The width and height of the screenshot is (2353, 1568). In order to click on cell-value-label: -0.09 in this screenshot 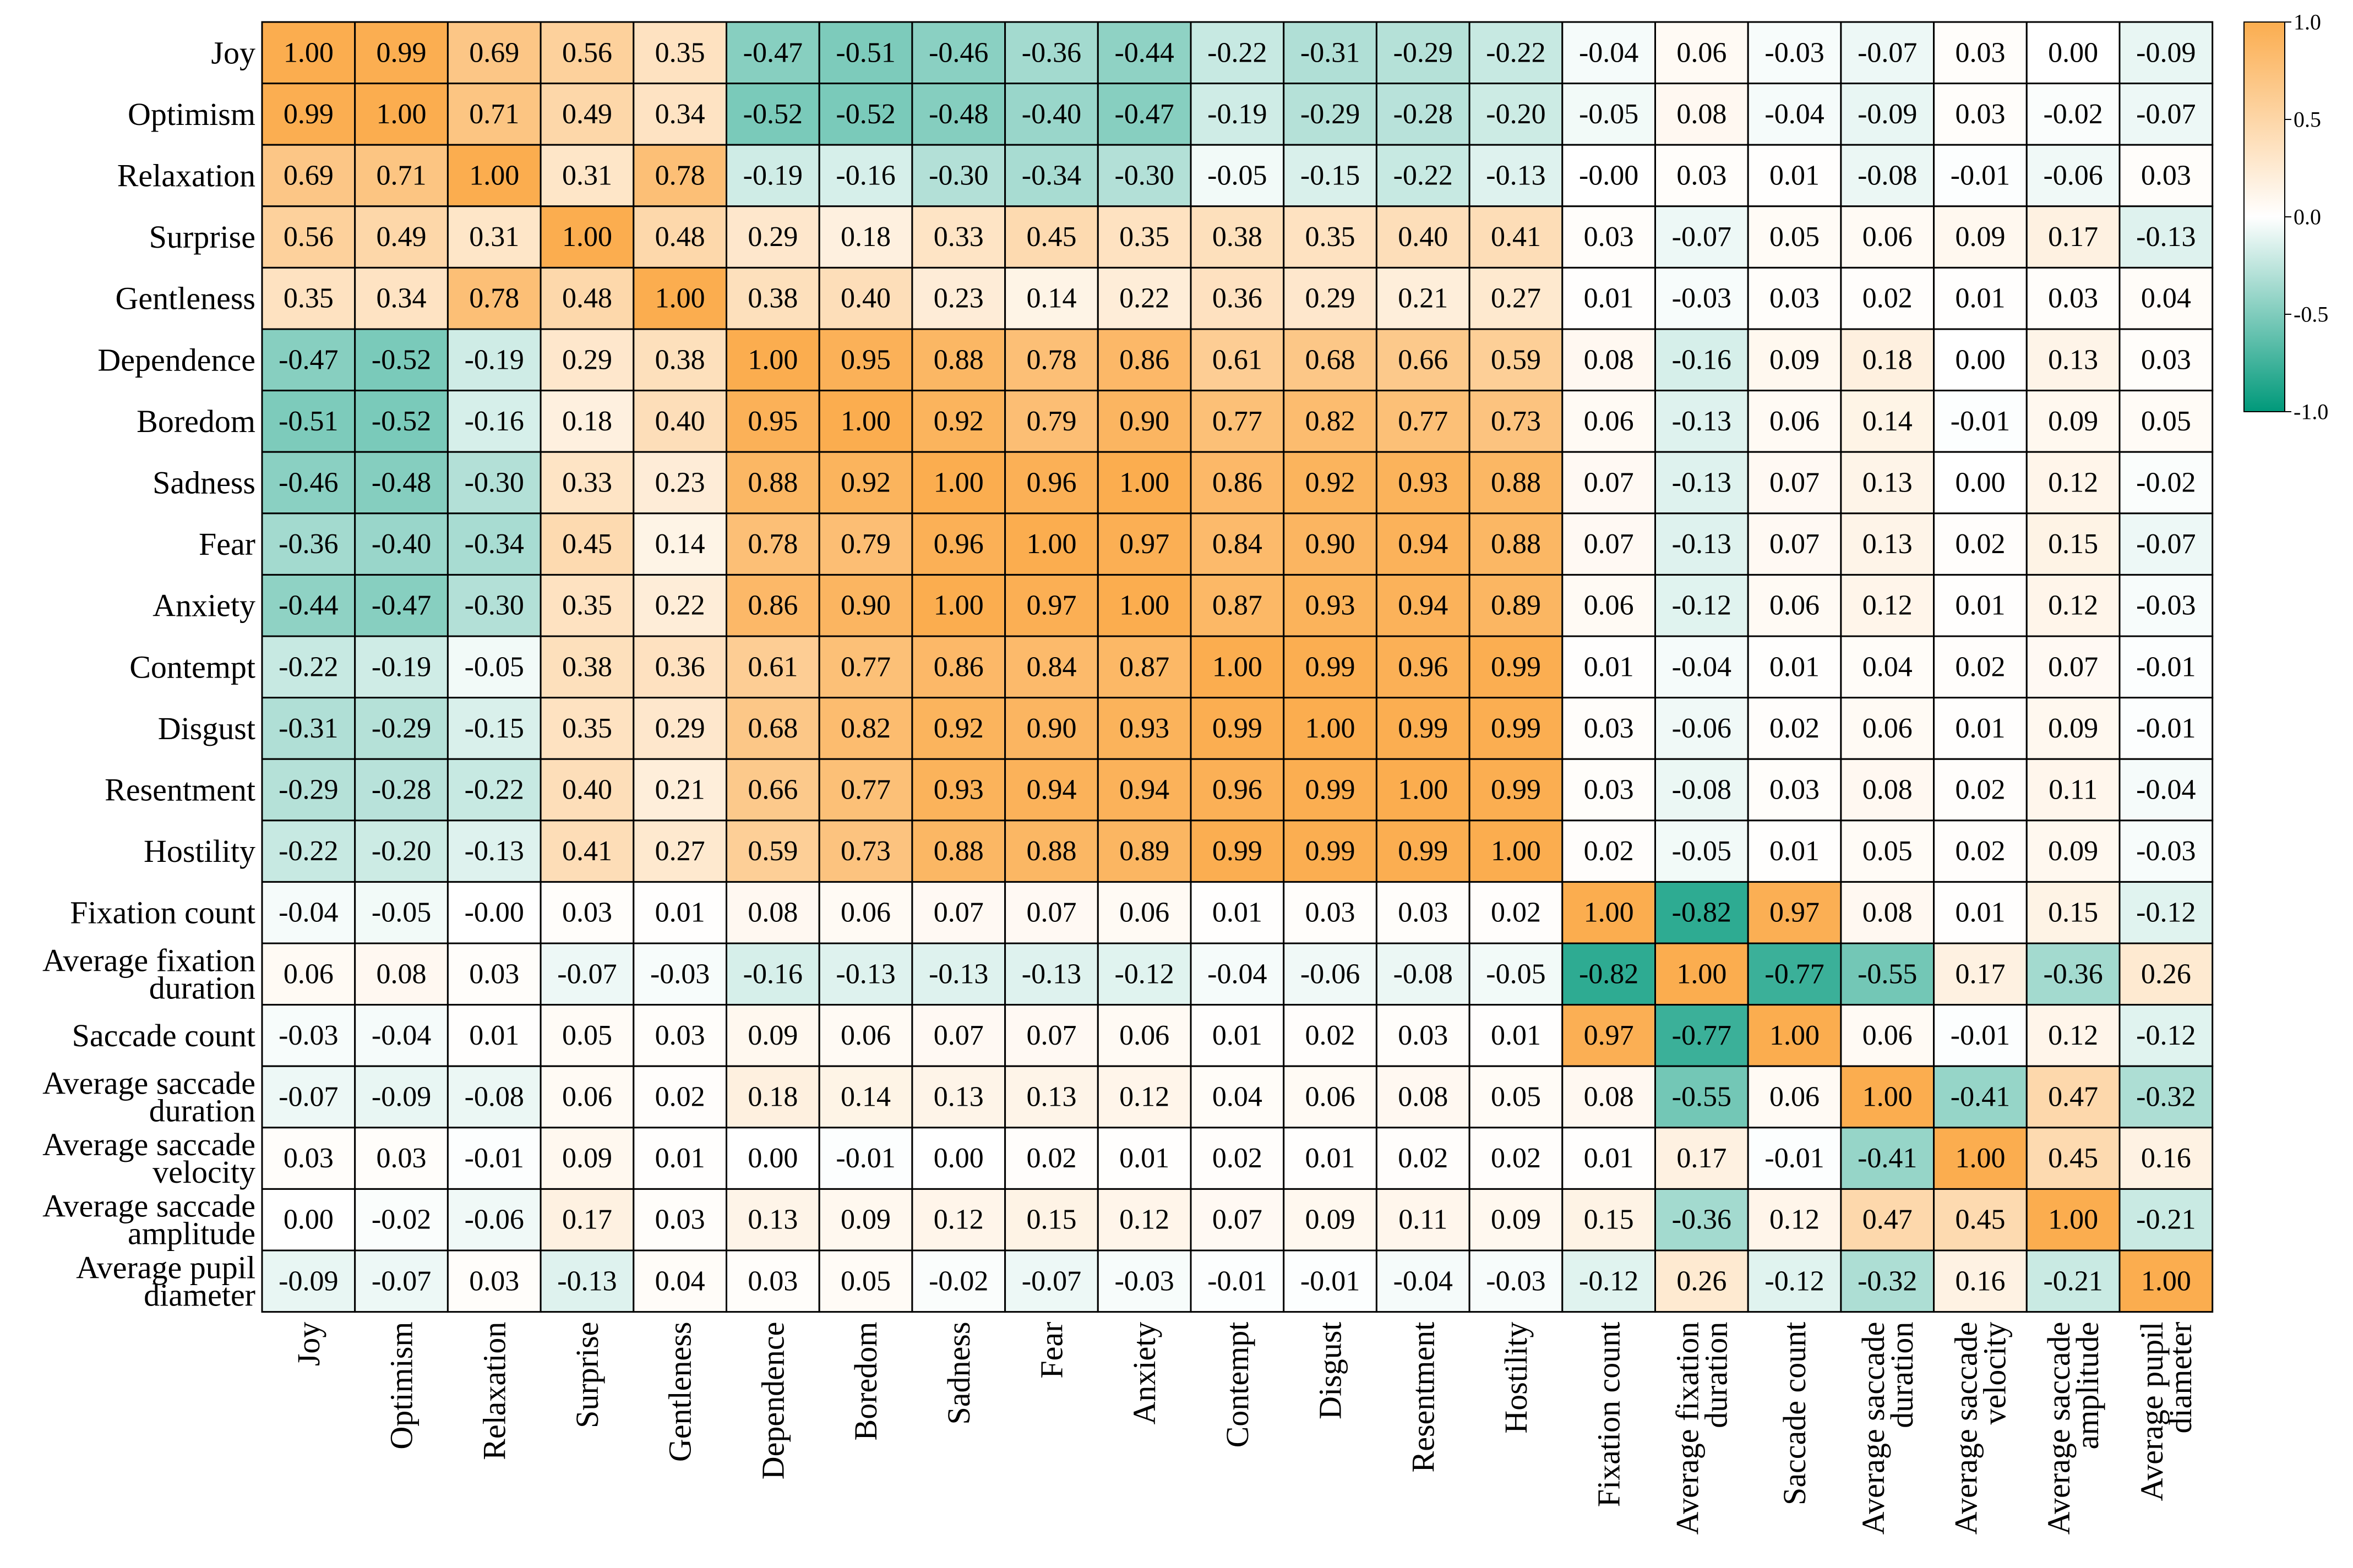, I will do `click(2166, 52)`.